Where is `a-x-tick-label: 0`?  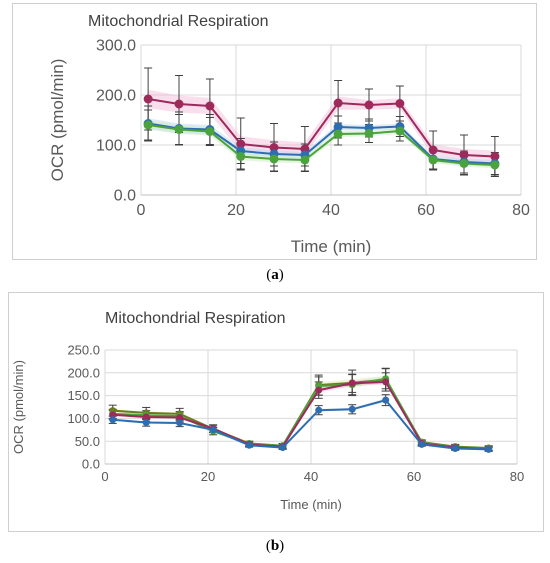 a-x-tick-label: 0 is located at coordinates (141, 210).